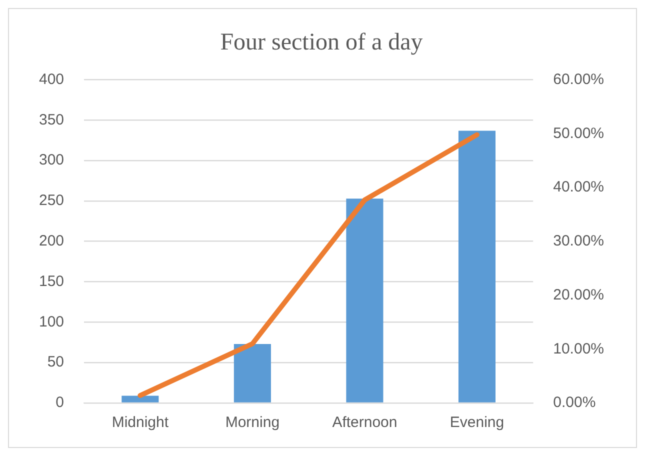 Image resolution: width=649 pixels, height=460 pixels. Describe the element at coordinates (51, 281) in the screenshot. I see `y-tick-label: 150` at that location.